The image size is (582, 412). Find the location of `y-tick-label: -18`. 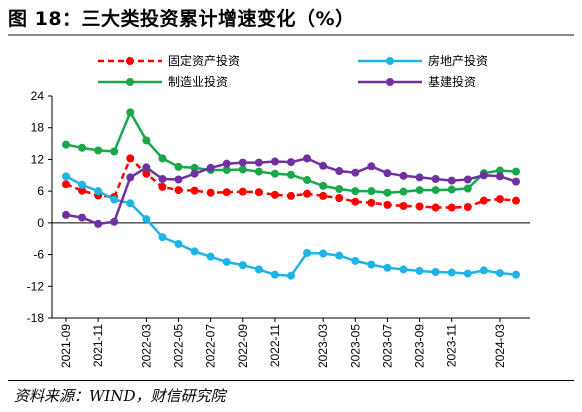

y-tick-label: -18 is located at coordinates (36, 318).